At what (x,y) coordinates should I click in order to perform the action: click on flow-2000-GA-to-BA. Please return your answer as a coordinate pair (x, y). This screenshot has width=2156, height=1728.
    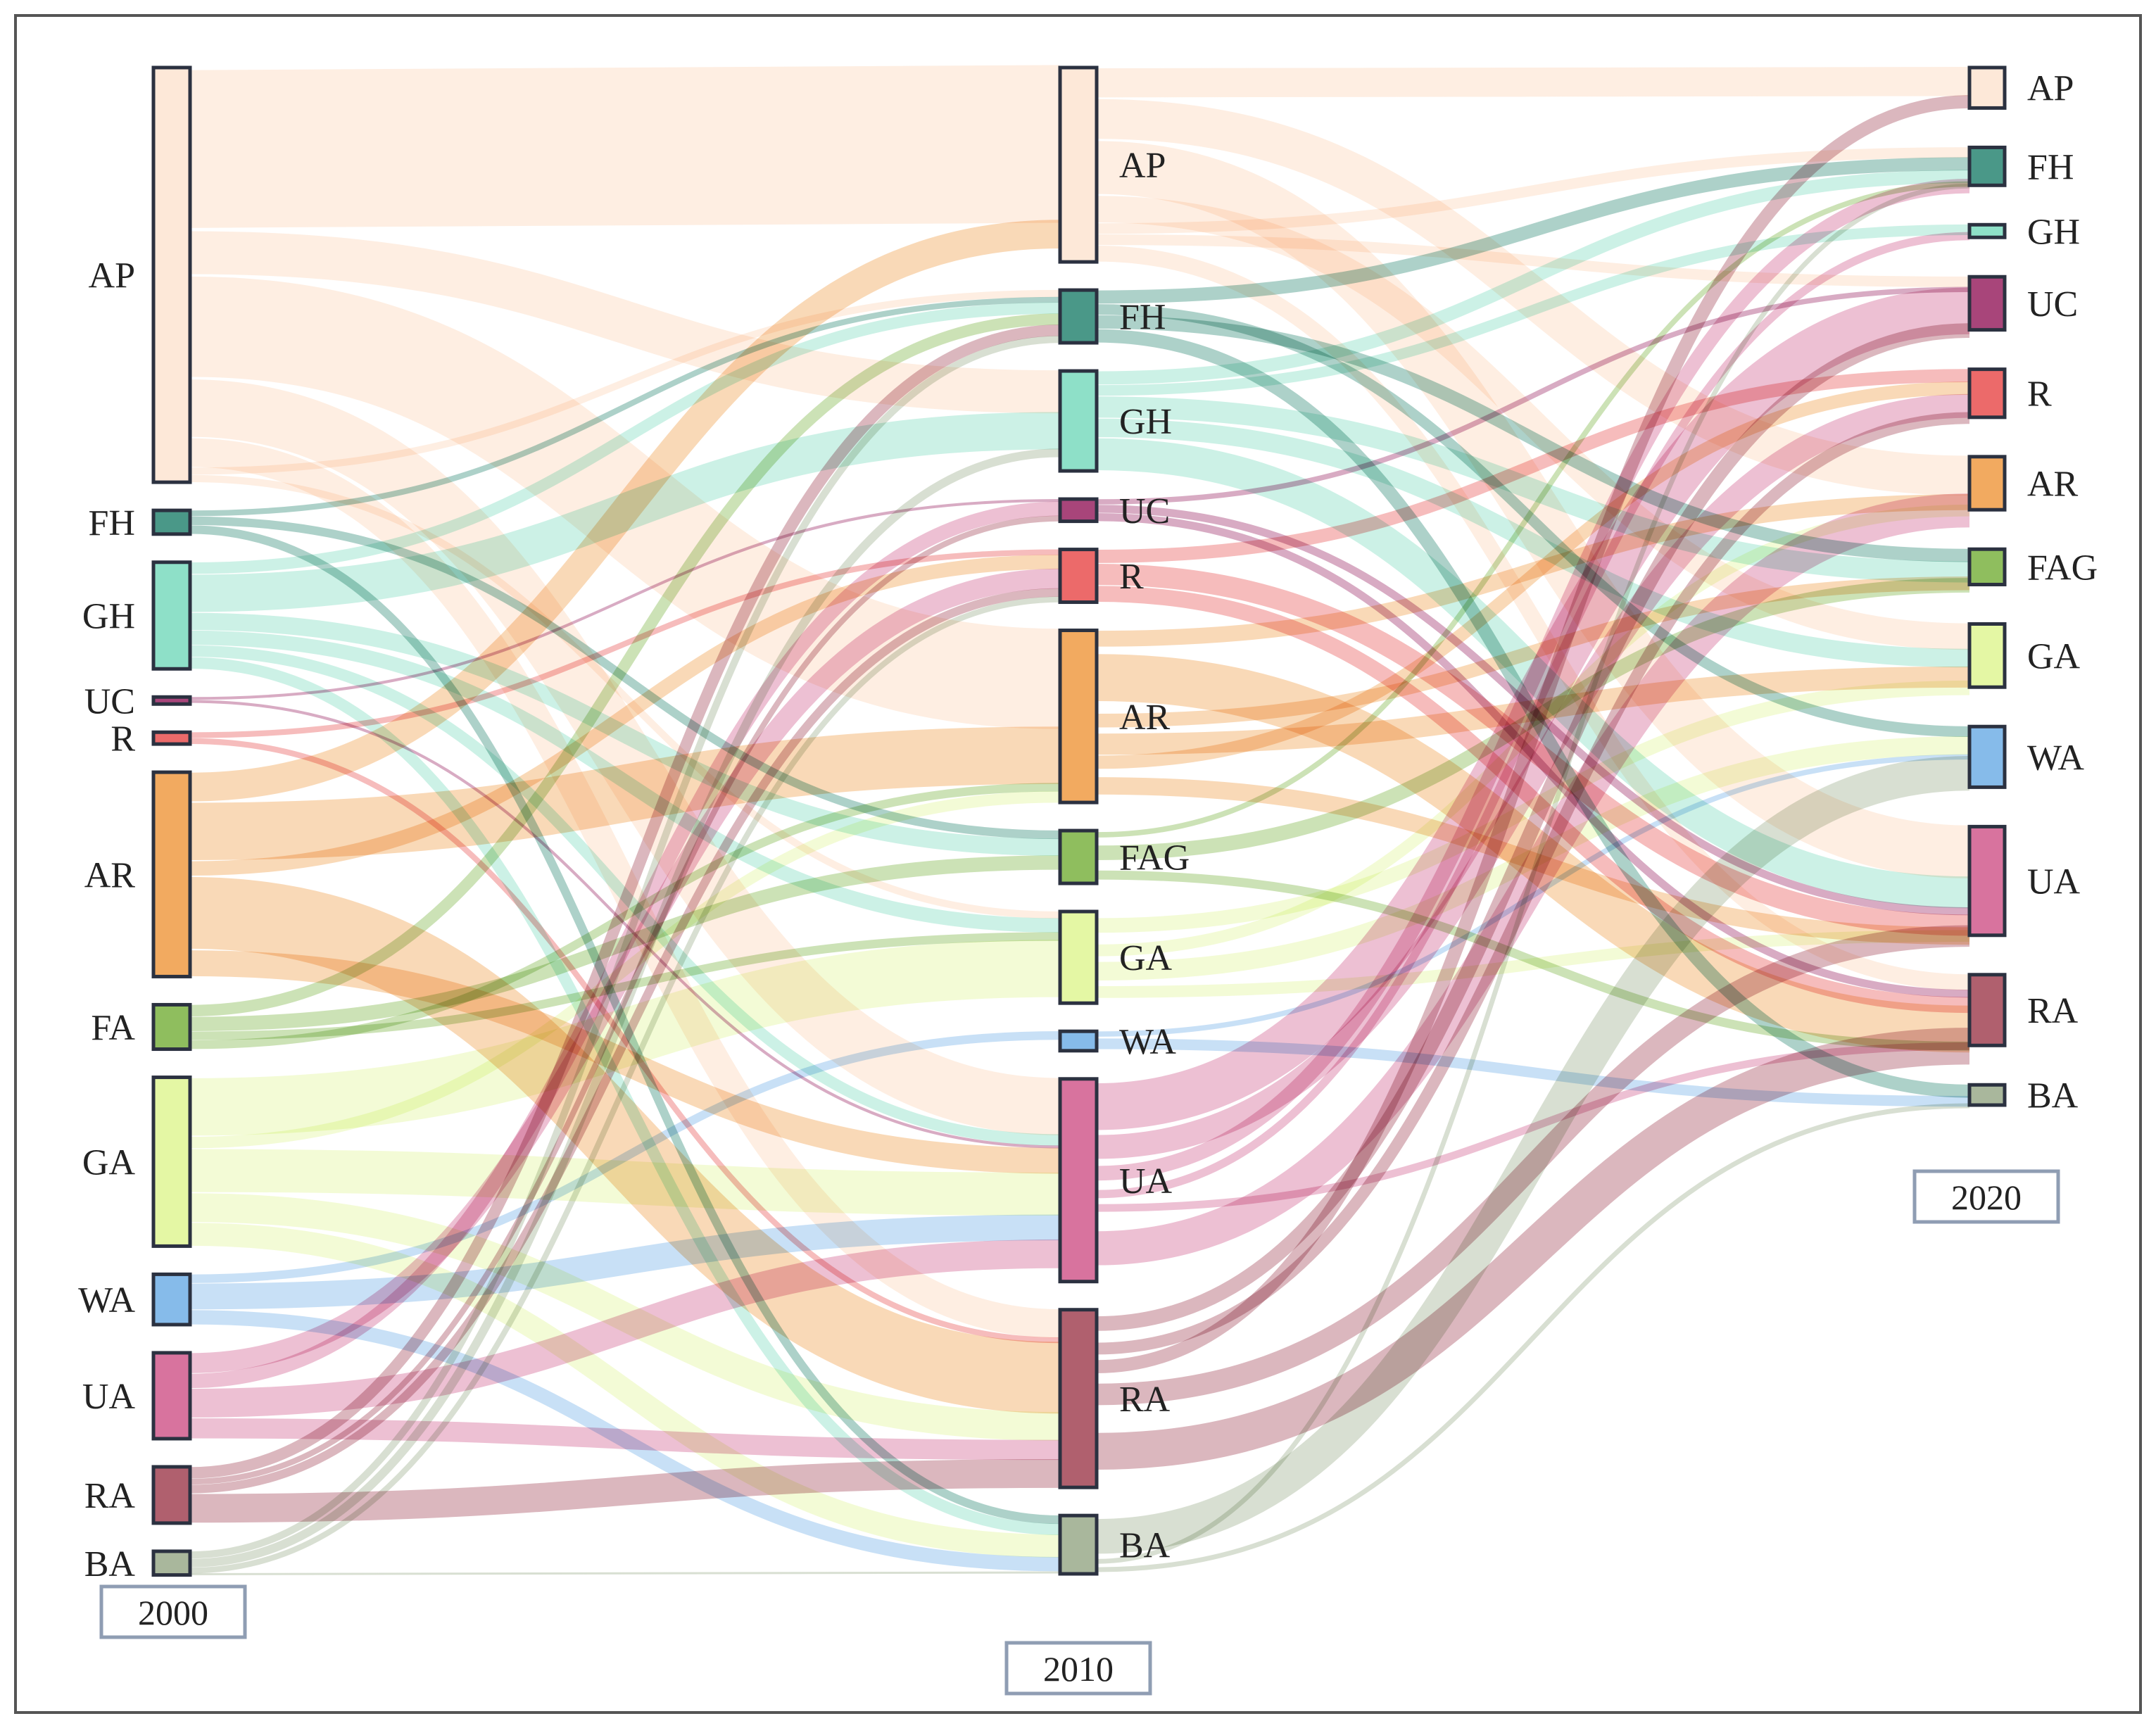
    Looking at the image, I should click on (625, 1390).